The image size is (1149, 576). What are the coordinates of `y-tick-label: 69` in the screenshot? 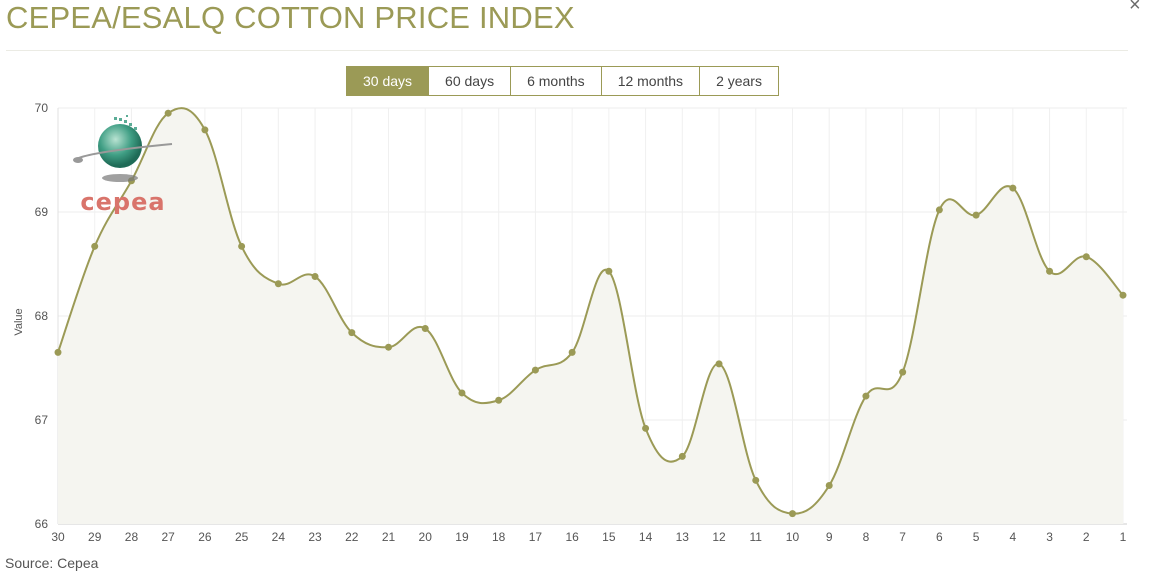 It's located at (42, 212).